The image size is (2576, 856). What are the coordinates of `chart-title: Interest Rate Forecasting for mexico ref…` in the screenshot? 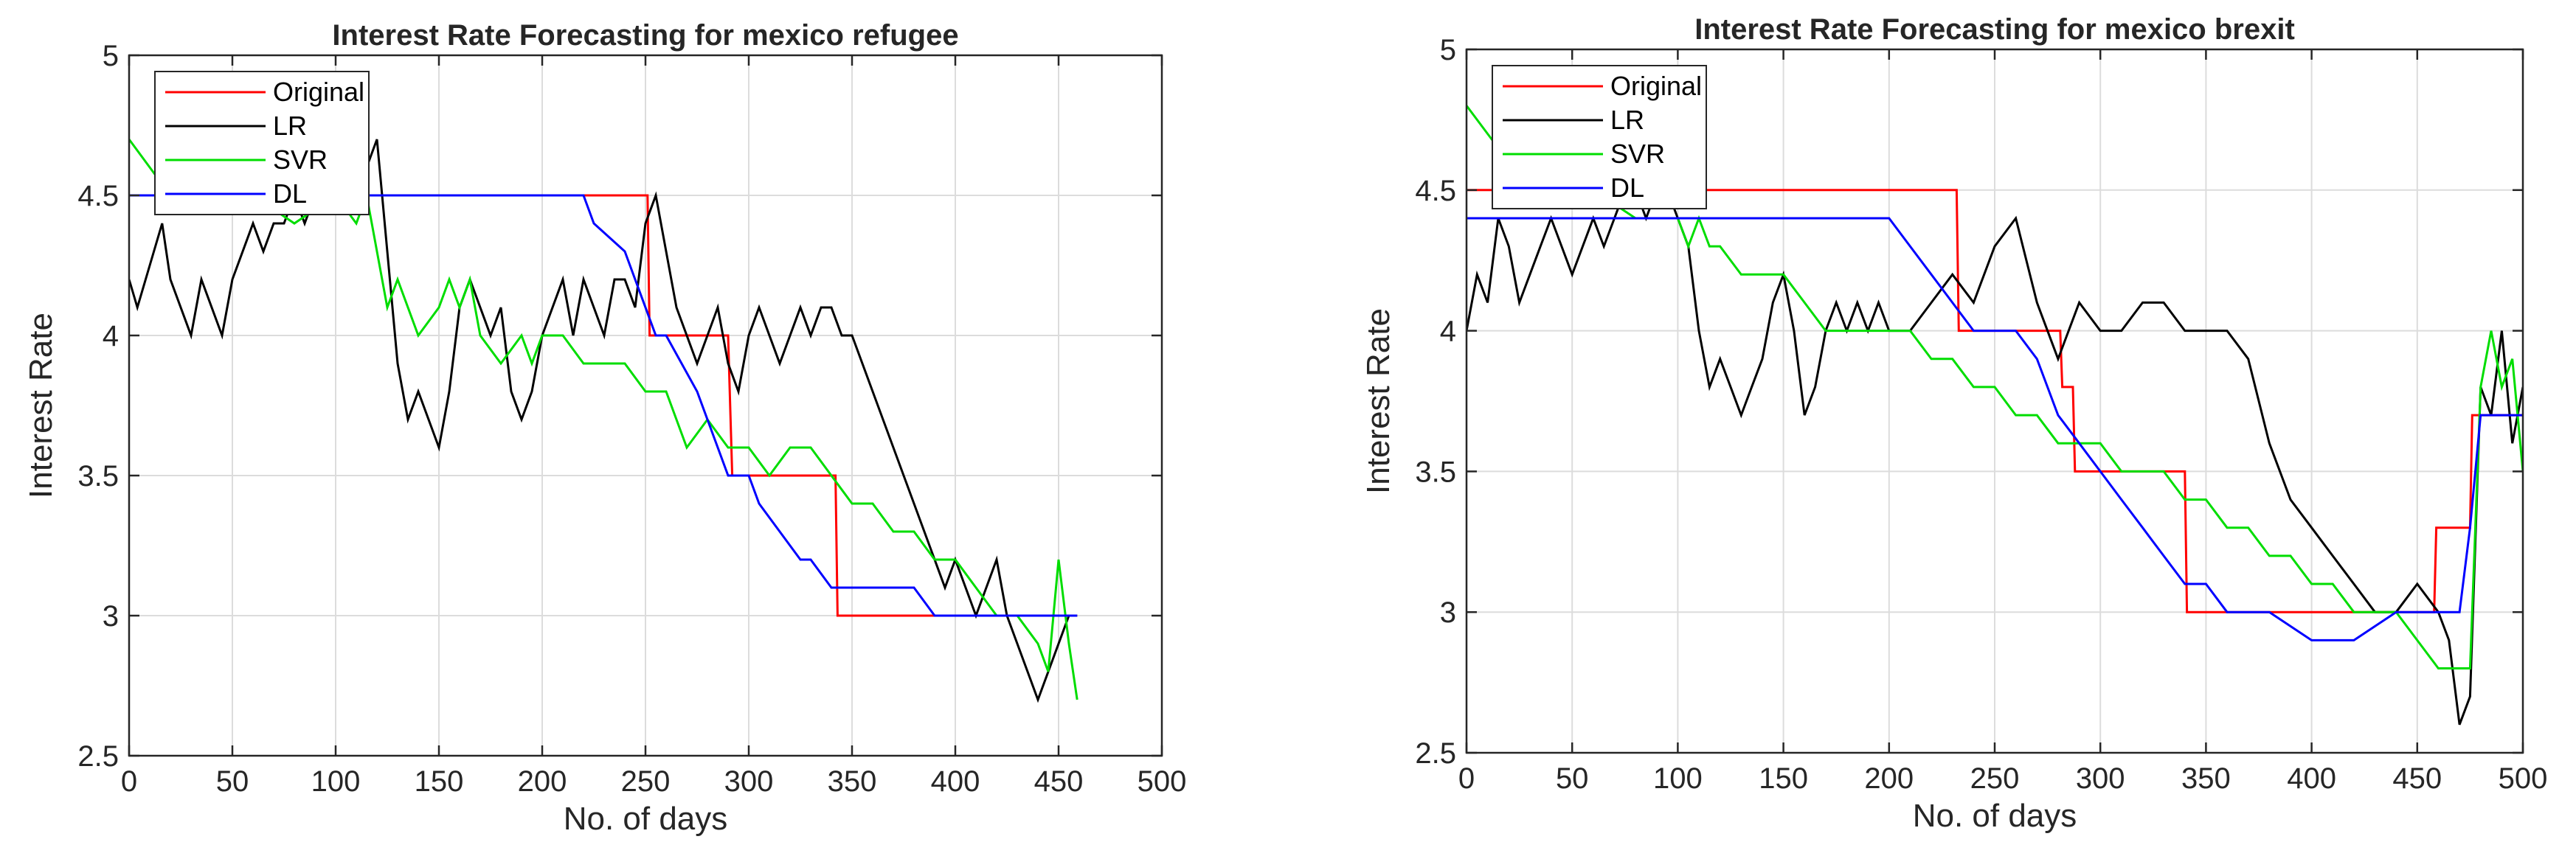 It's located at (645, 35).